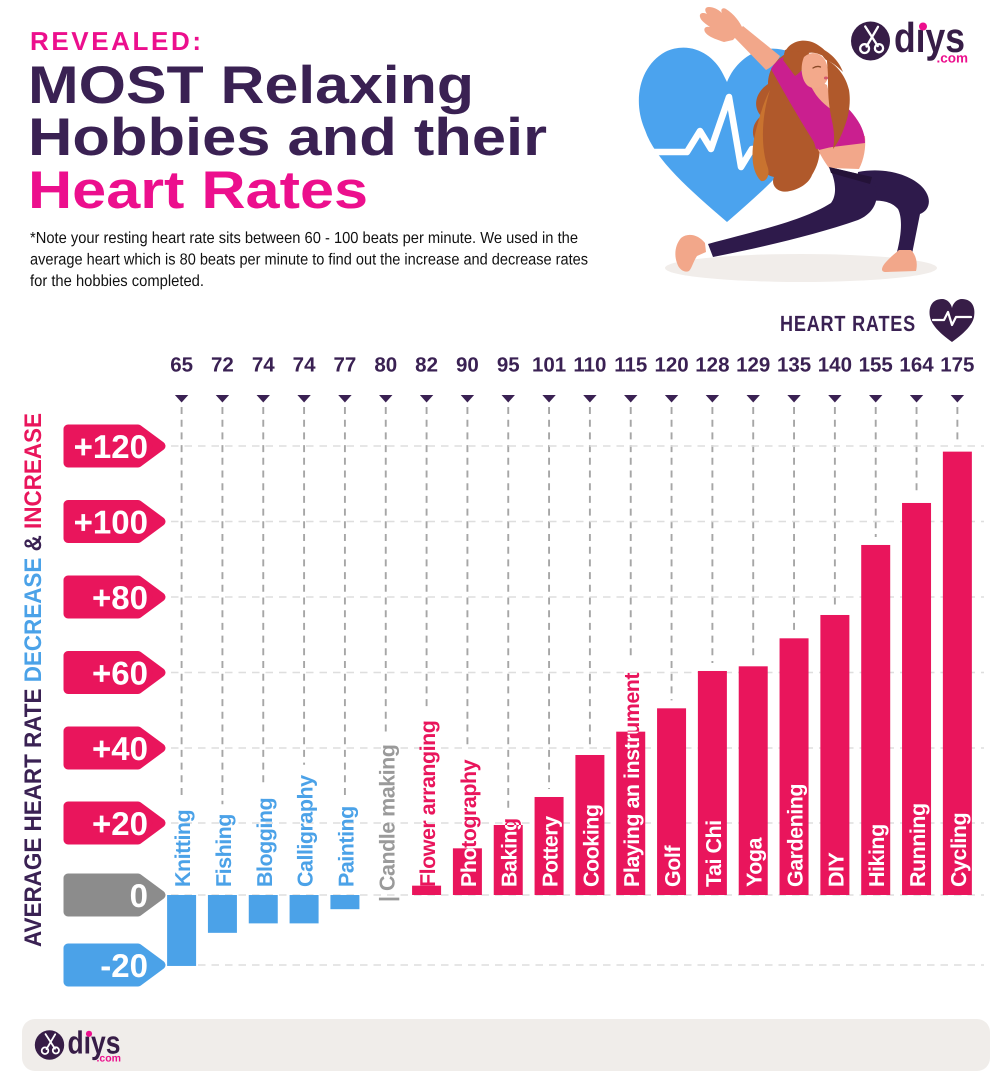 The image size is (1000, 1092). What do you see at coordinates (183, 848) in the screenshot?
I see `svg-text: Knitting` at bounding box center [183, 848].